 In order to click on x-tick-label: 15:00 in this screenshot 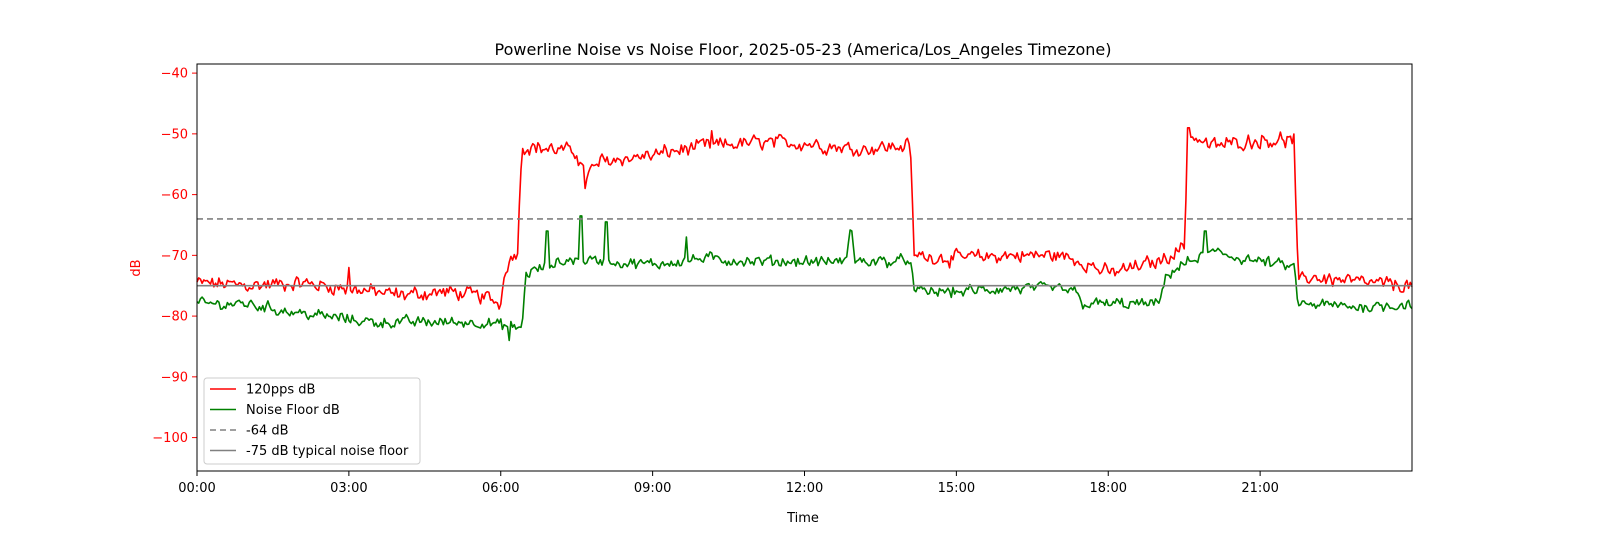, I will do `click(956, 488)`.